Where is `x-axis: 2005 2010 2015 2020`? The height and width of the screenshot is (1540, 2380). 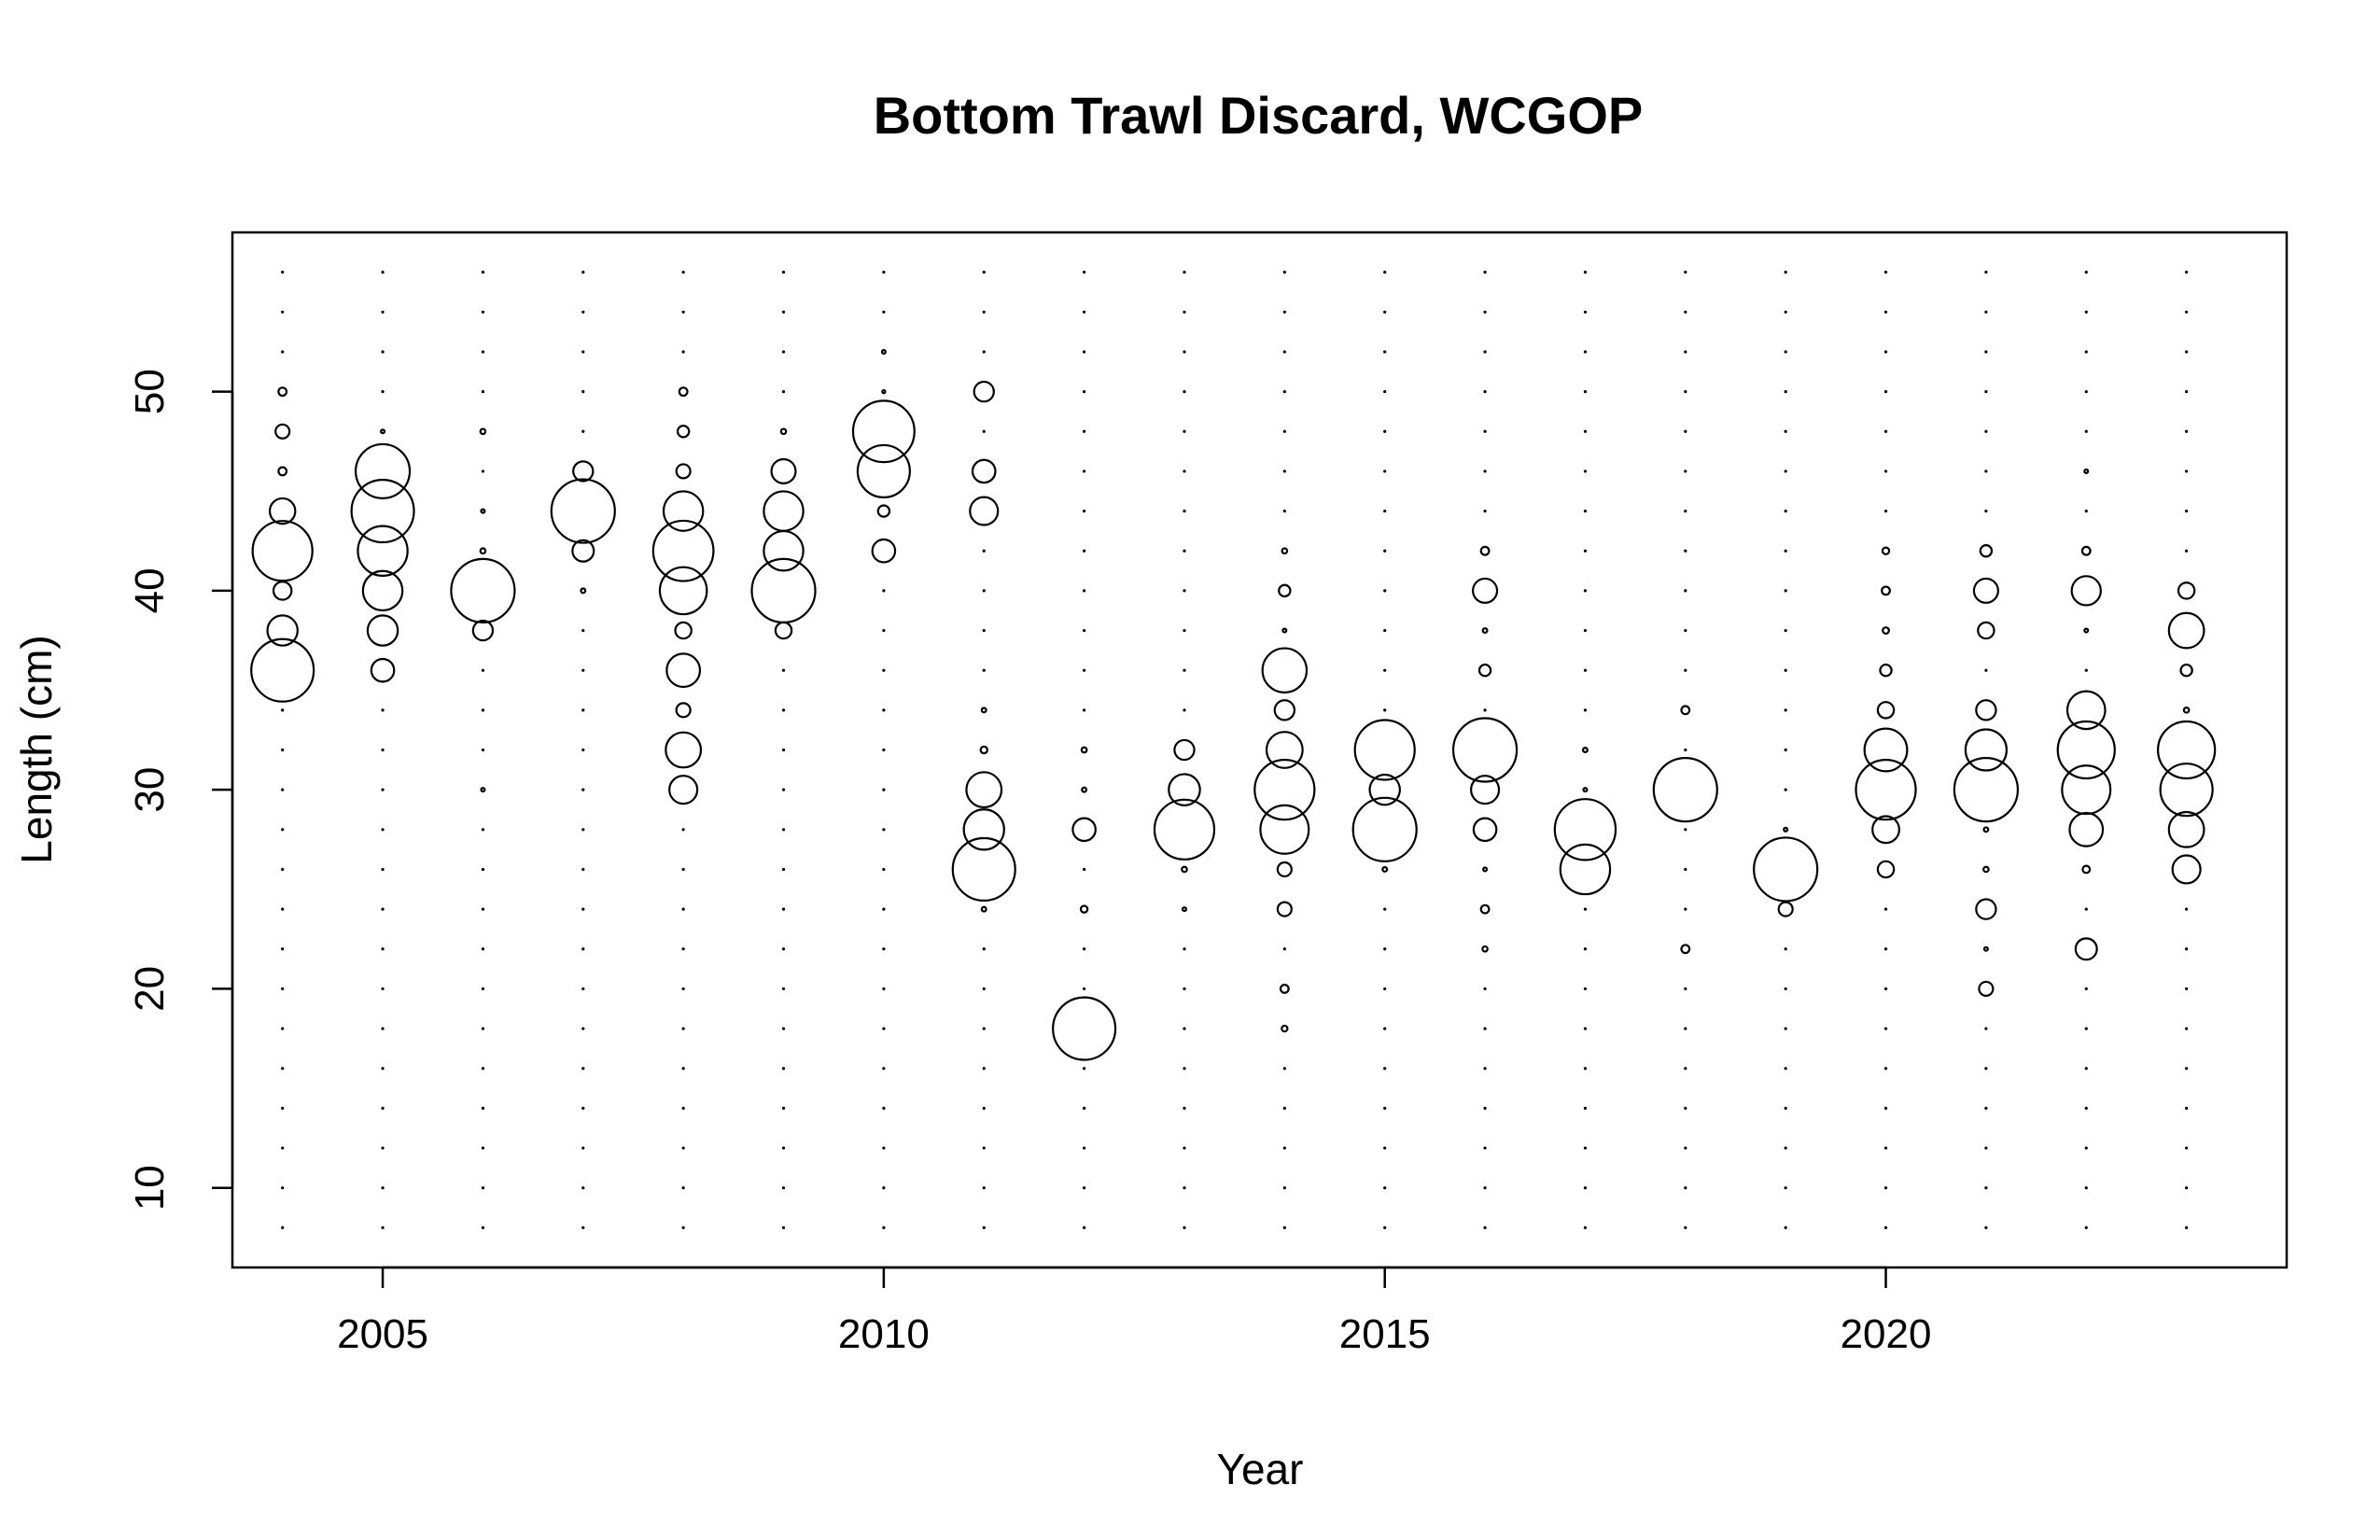 x-axis: 2005 2010 2015 2020 is located at coordinates (1134, 1311).